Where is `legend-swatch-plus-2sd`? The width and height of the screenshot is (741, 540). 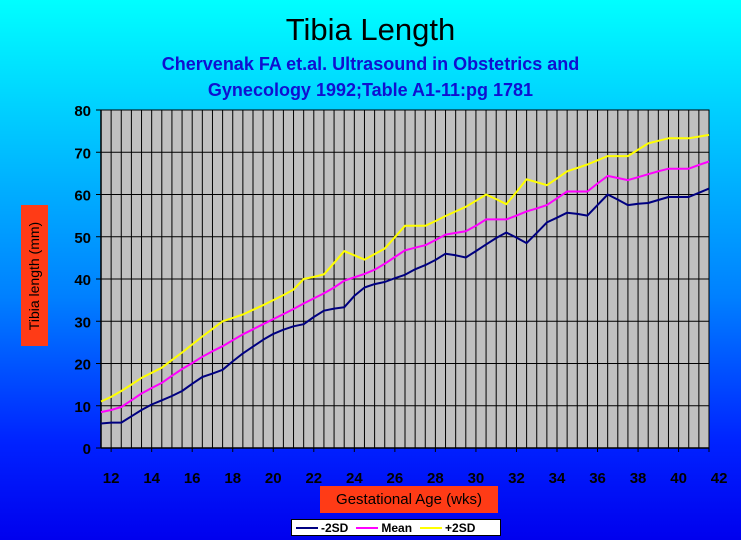 legend-swatch-plus-2sd is located at coordinates (431, 528).